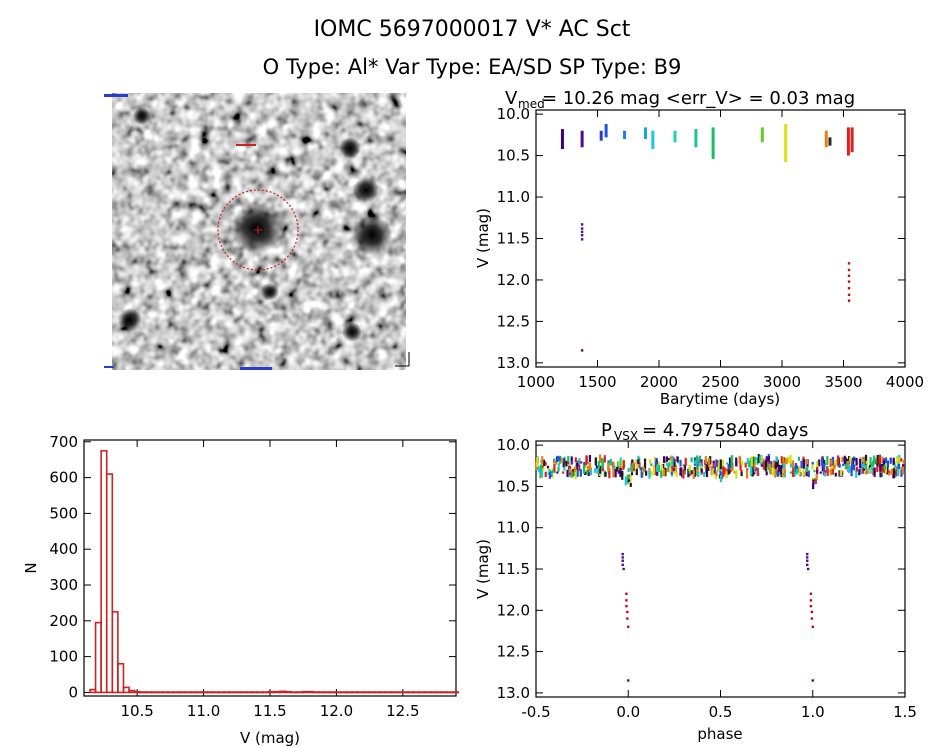 The height and width of the screenshot is (747, 944). I want to click on histogram-xtick-label: 11.5, so click(269, 711).